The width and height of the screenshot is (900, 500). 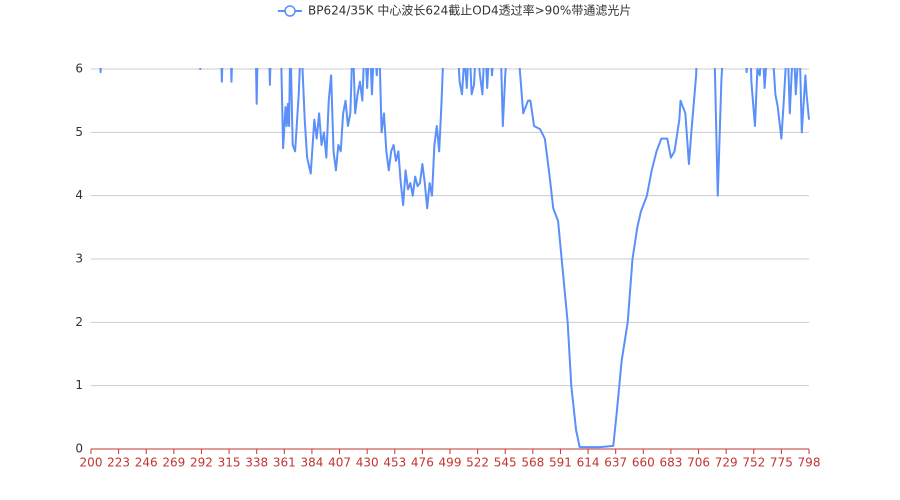 I want to click on x-tick-label: 384, so click(x=311, y=463).